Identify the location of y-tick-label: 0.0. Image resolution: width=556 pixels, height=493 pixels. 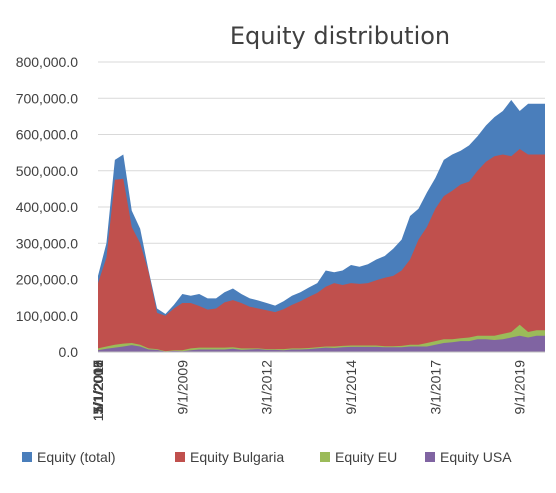
(69, 352).